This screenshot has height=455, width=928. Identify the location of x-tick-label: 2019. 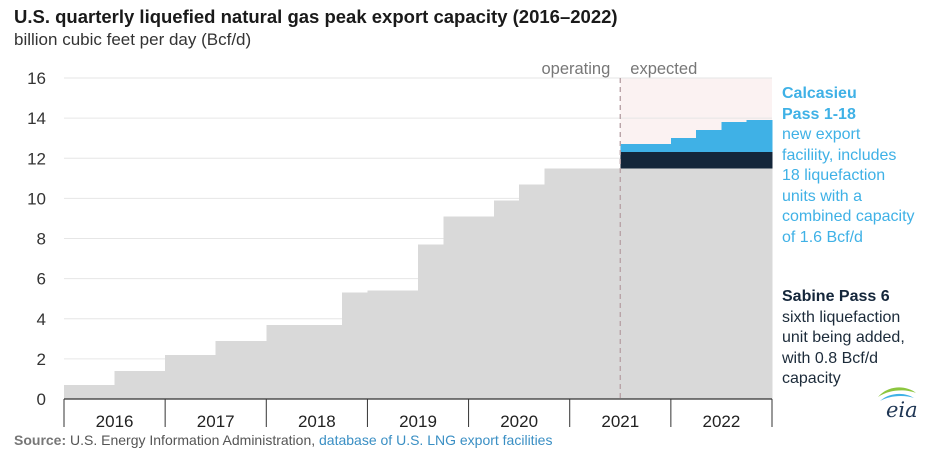
(418, 421).